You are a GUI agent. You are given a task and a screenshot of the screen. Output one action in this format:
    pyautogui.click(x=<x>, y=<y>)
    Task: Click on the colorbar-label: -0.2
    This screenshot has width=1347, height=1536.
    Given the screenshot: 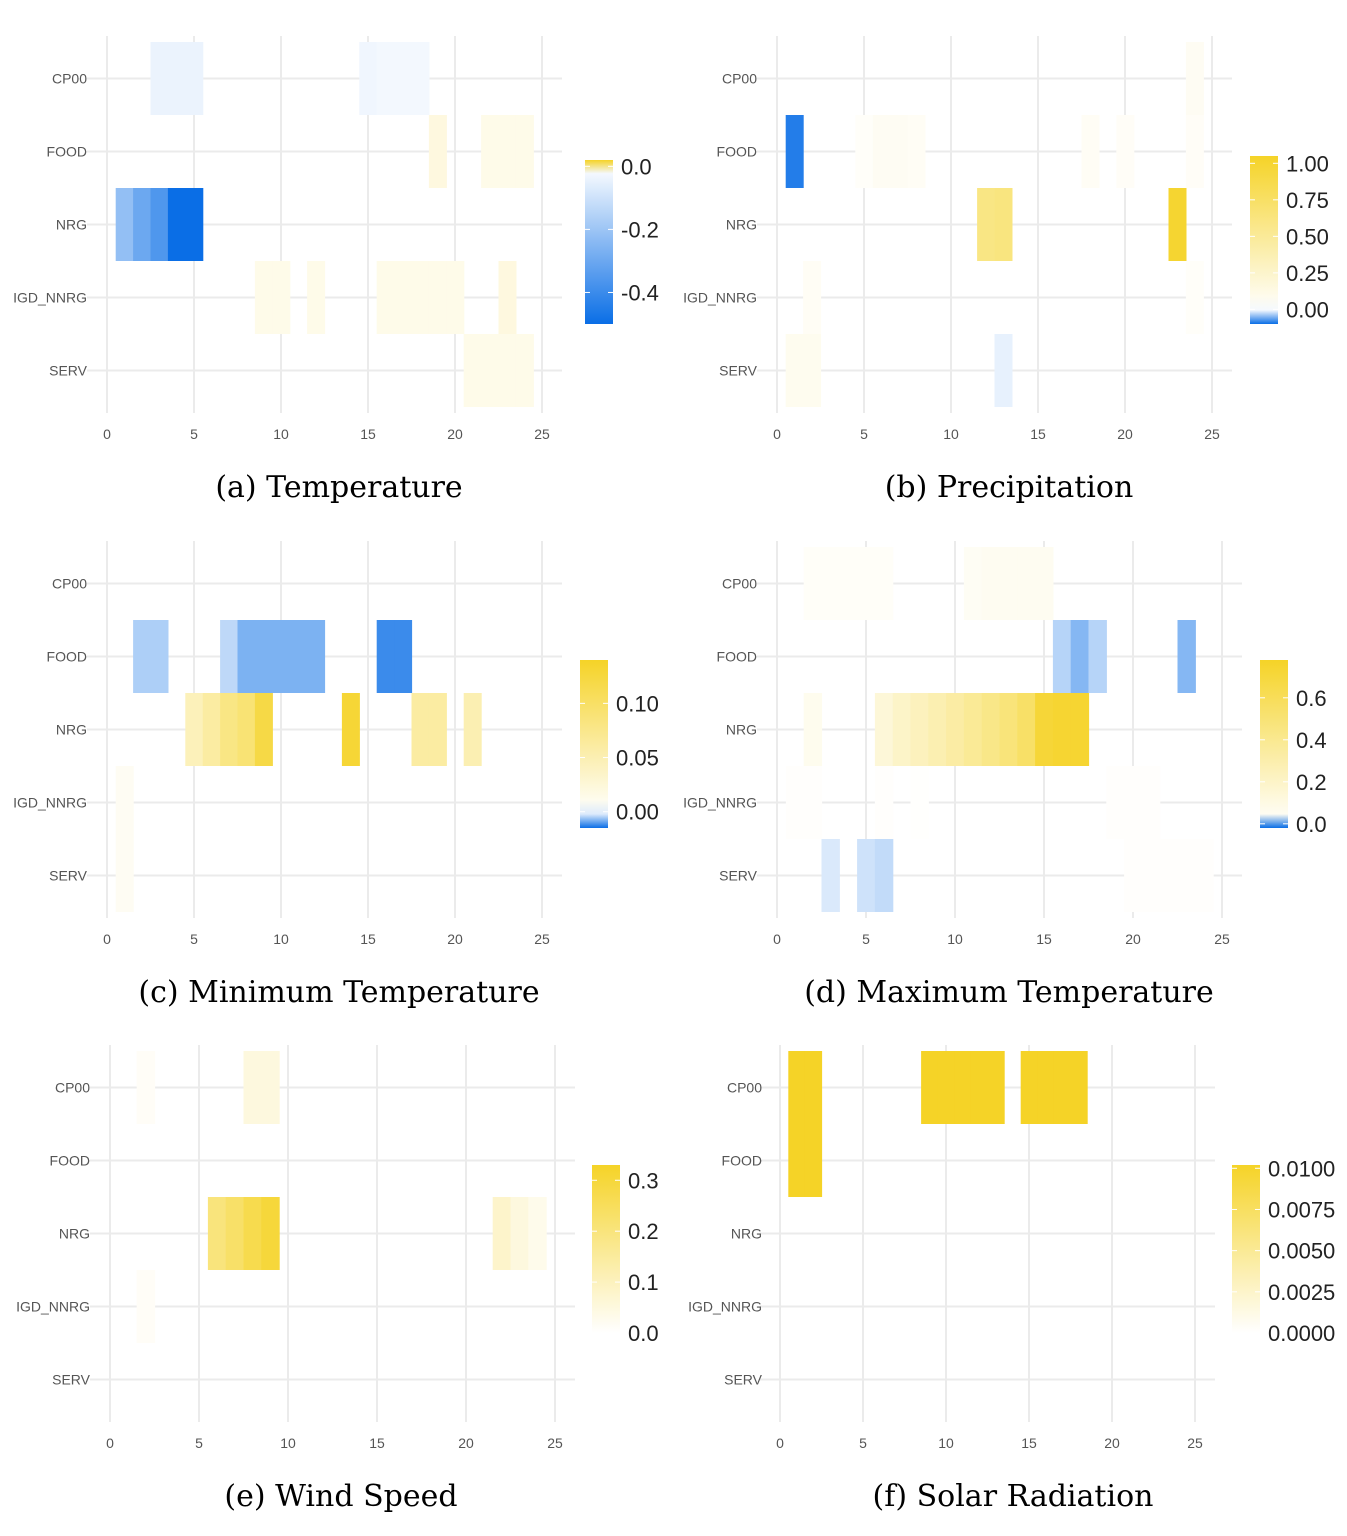 What is the action you would take?
    pyautogui.click(x=640, y=229)
    